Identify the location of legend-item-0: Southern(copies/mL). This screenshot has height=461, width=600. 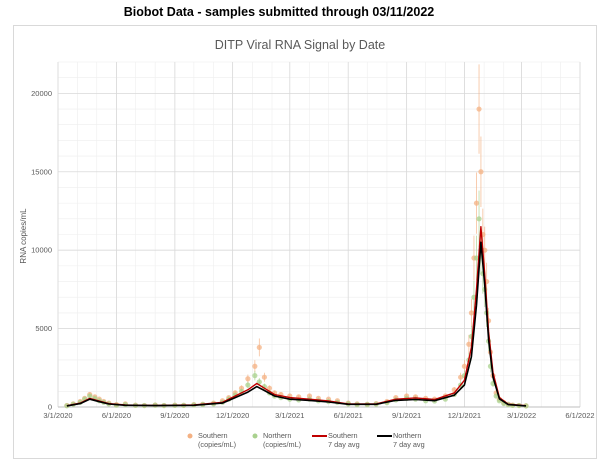
(211, 440).